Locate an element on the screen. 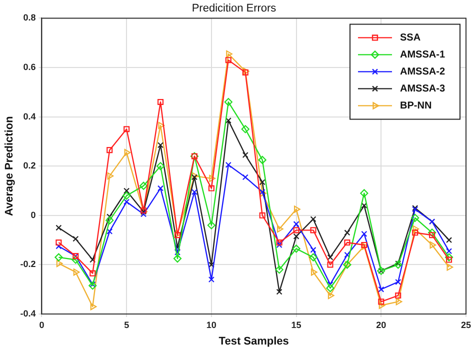  y-tick-label: 0.4 is located at coordinates (29, 116).